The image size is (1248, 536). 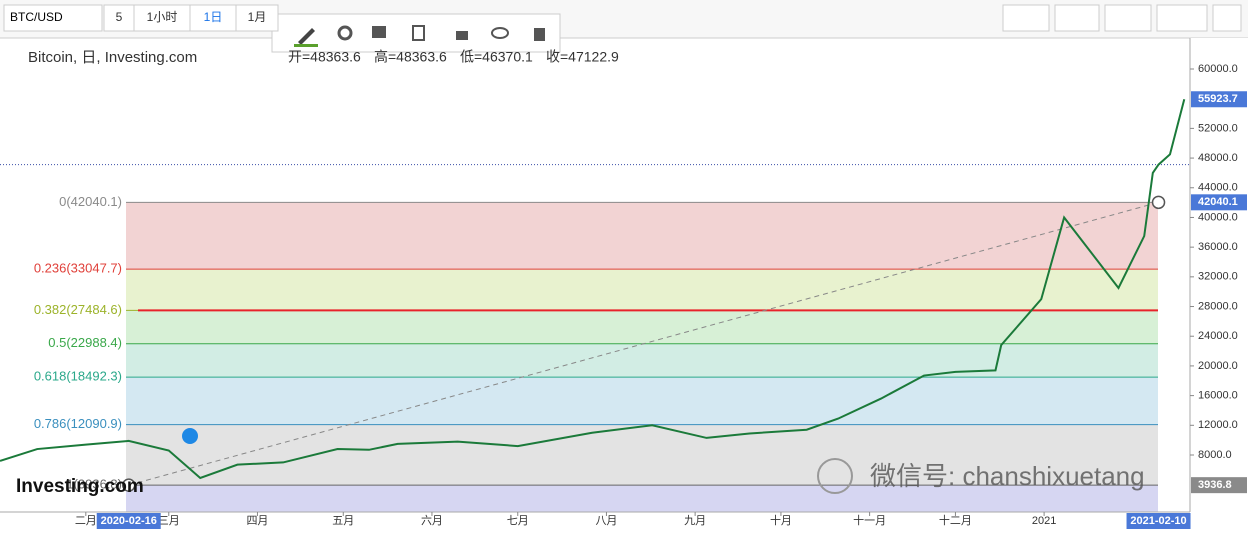 I want to click on right-tools, so click(x=1122, y=18).